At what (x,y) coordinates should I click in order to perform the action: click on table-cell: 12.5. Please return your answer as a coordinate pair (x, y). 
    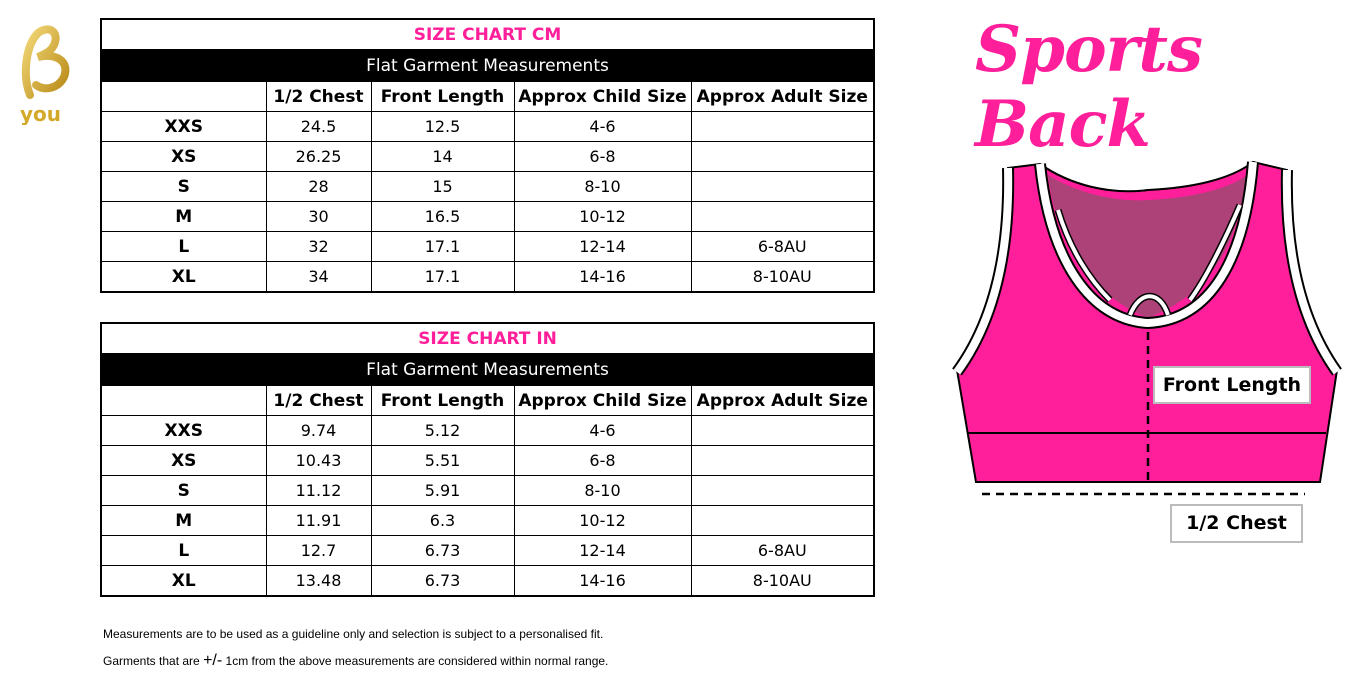
    Looking at the image, I should click on (442, 126).